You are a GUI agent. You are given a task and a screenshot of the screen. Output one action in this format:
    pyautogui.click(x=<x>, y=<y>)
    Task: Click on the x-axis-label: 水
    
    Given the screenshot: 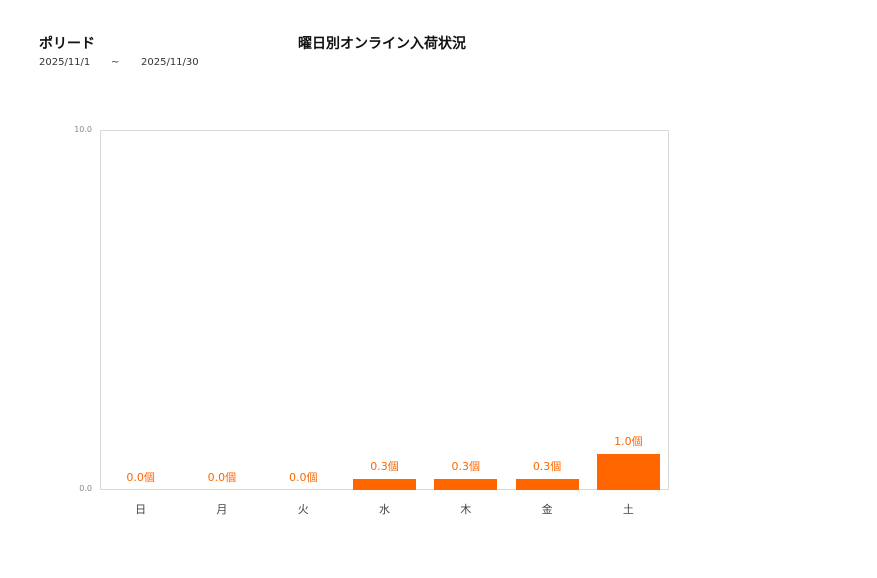 What is the action you would take?
    pyautogui.click(x=384, y=509)
    